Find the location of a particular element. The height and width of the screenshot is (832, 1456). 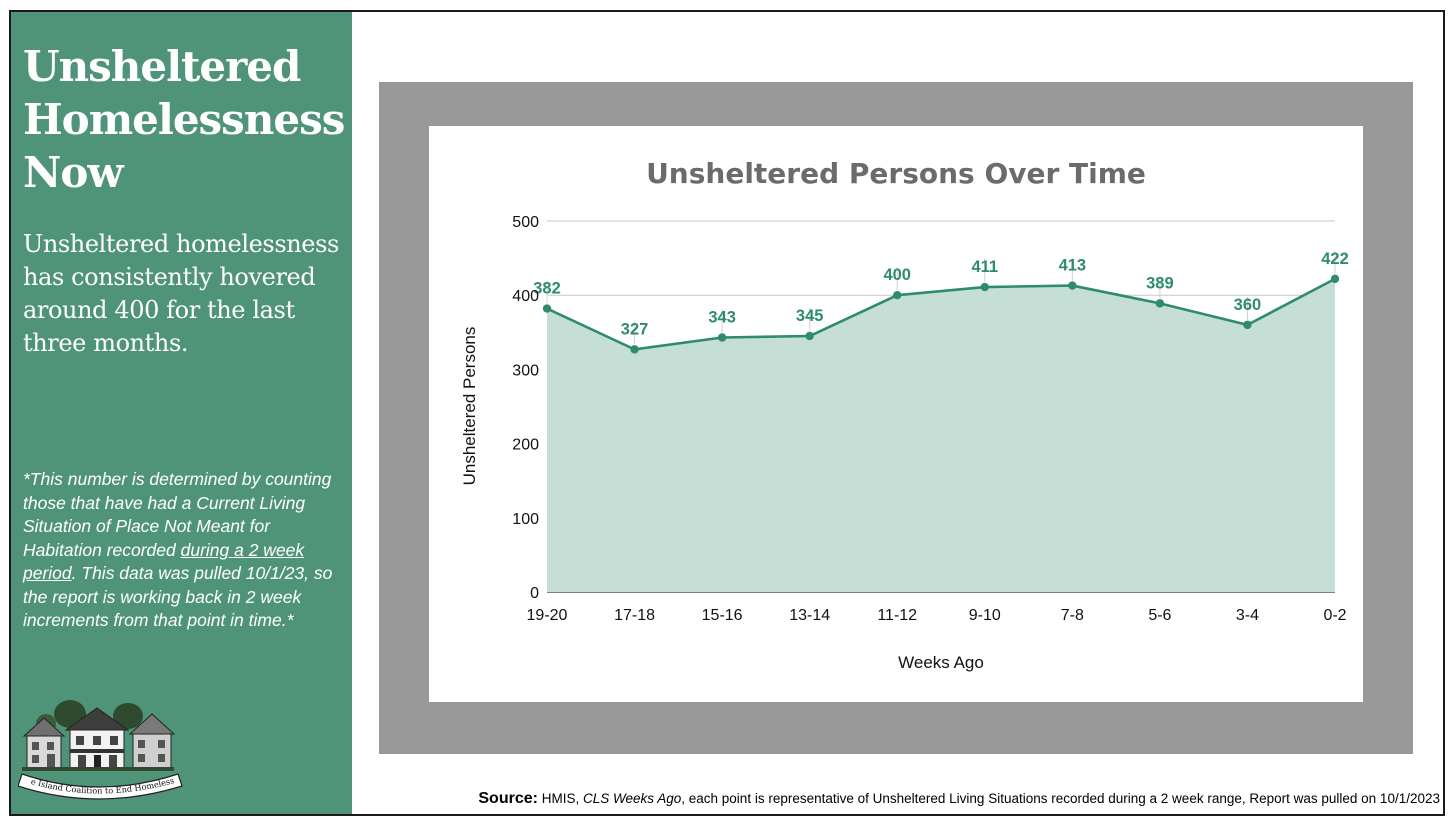

y-axis-label: Unsheltered Persons is located at coordinates (469, 406).